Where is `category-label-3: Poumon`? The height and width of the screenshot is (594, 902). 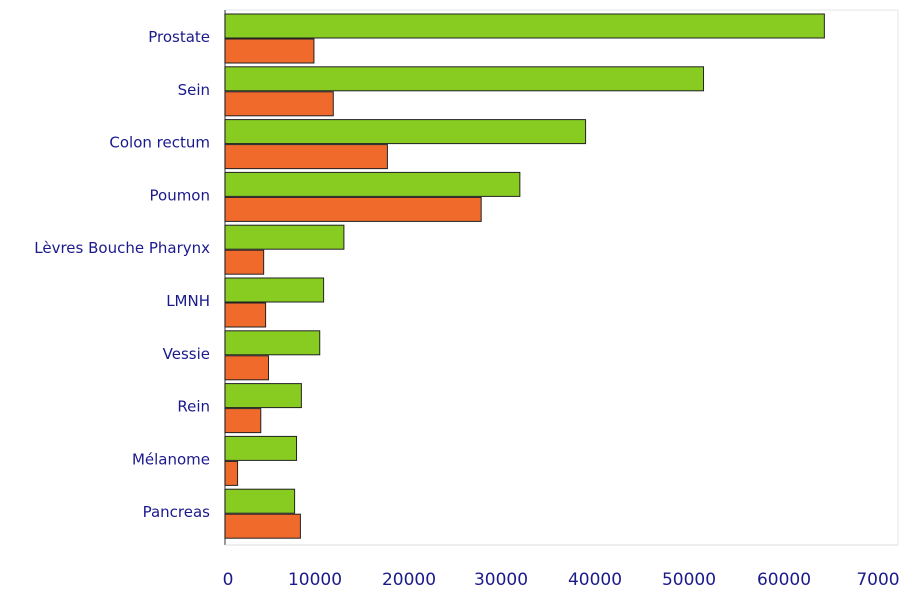 category-label-3: Poumon is located at coordinates (180, 195).